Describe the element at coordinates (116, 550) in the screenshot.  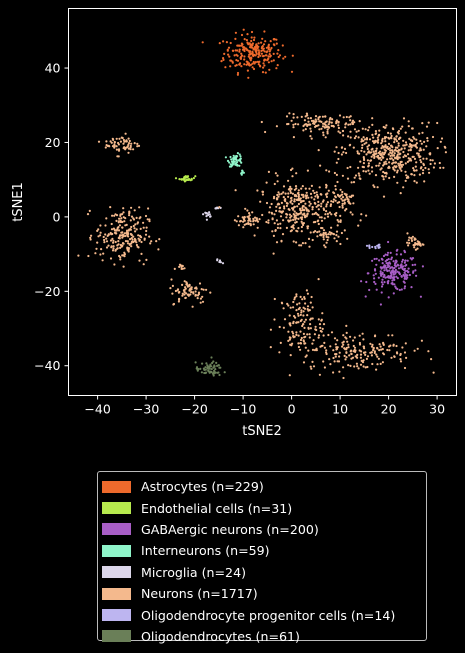
I see `legend-swatch` at that location.